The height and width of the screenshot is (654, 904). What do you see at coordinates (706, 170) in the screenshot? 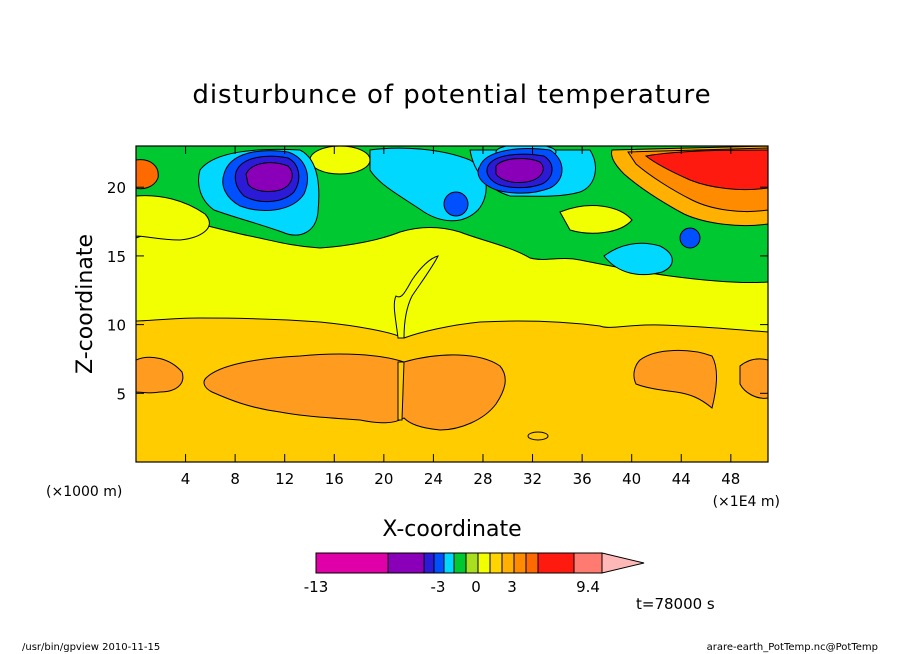
I see `region-red-max` at bounding box center [706, 170].